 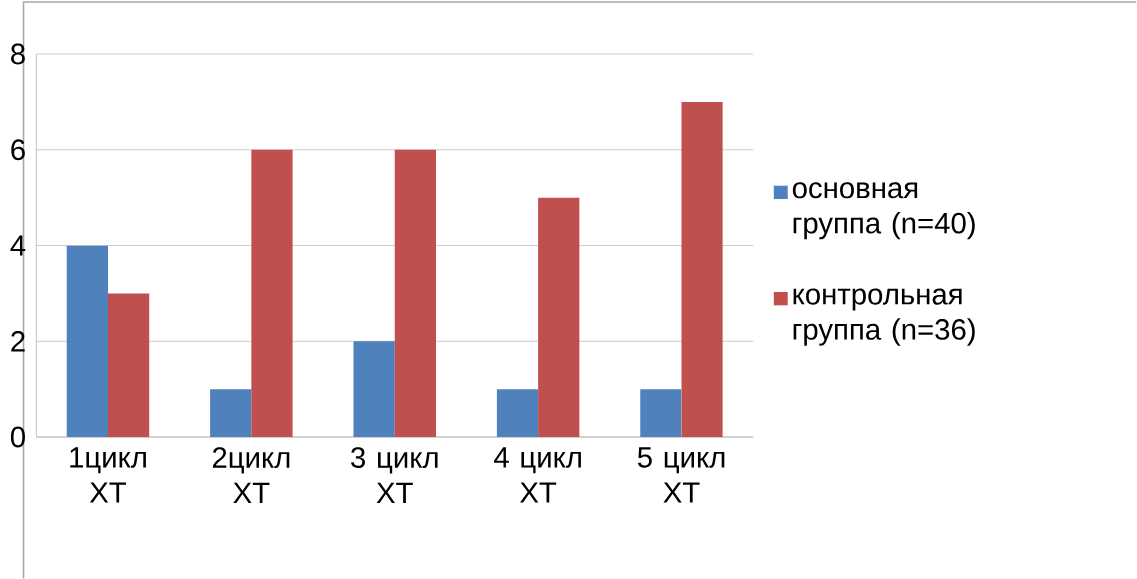 I want to click on y-tick-label: 0, so click(x=17, y=437).